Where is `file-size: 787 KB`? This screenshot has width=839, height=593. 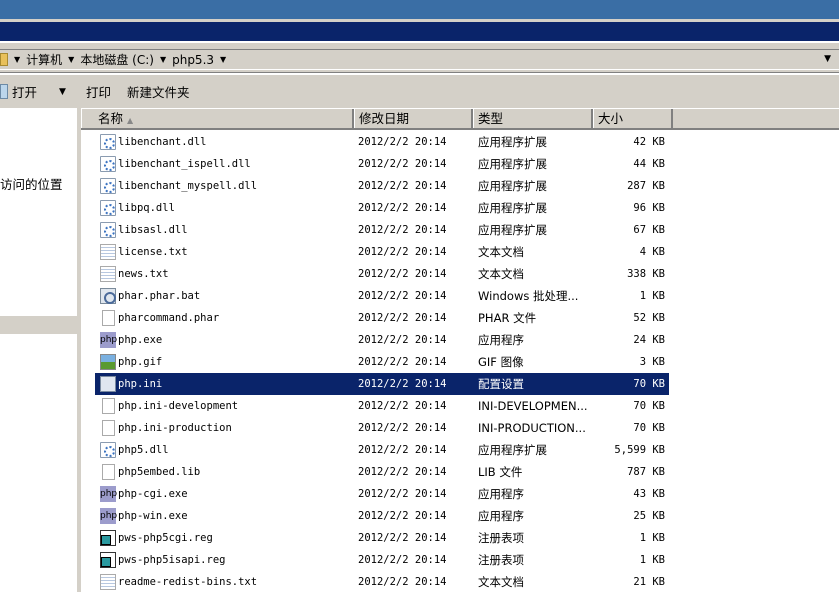
file-size: 787 KB is located at coordinates (646, 472).